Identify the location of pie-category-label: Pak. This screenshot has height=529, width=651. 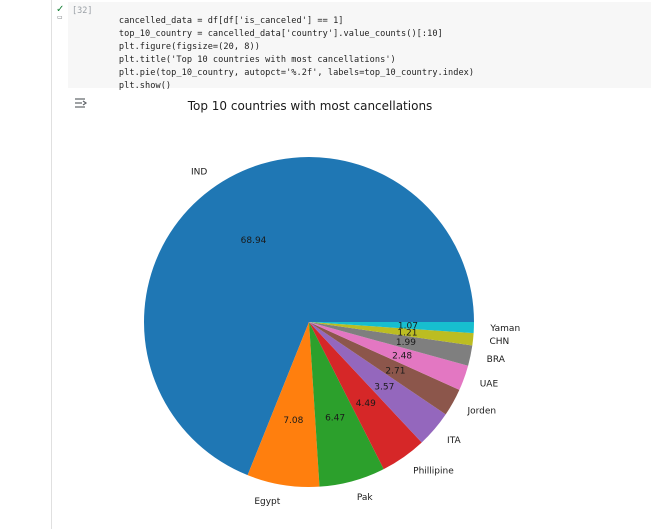
(365, 498).